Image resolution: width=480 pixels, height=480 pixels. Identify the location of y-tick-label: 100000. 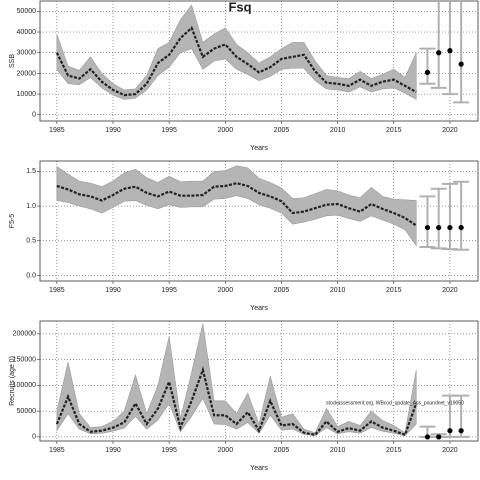
(24, 385).